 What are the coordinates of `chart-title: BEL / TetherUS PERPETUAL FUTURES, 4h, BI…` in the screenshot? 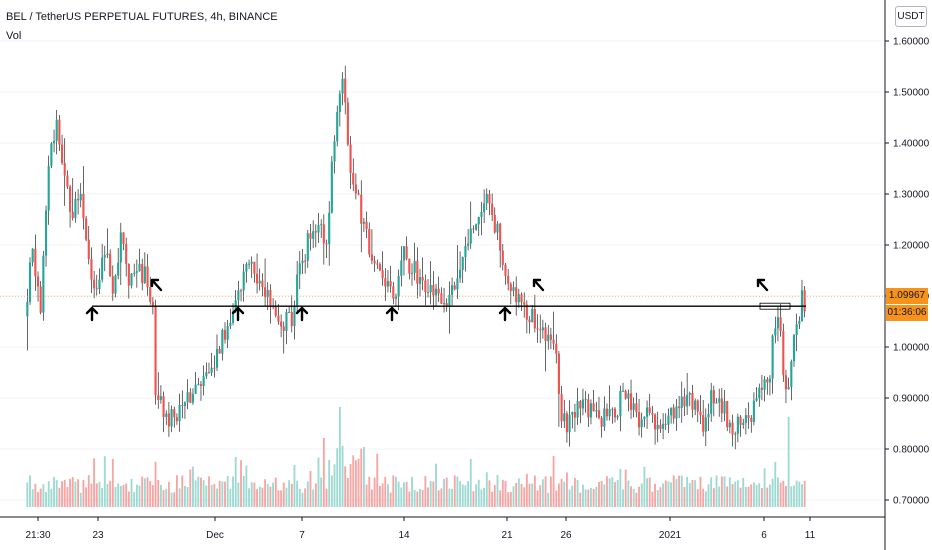 It's located at (142, 17).